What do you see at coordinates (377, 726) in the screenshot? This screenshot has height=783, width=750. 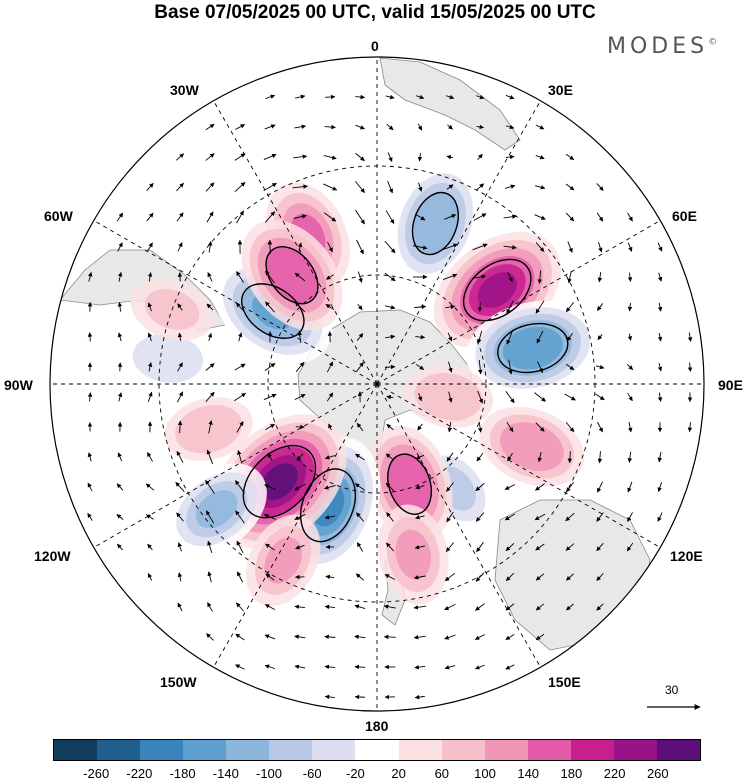 I see `lon-label-180: 180` at bounding box center [377, 726].